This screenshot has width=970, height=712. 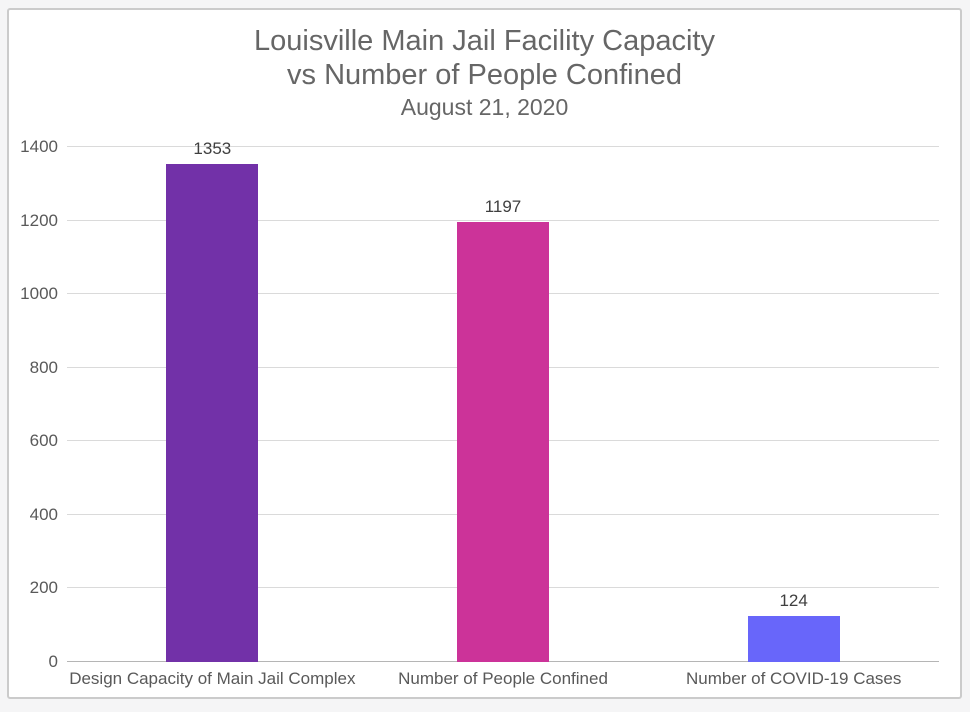 What do you see at coordinates (39, 146) in the screenshot?
I see `y-axis-tick-label: 1400` at bounding box center [39, 146].